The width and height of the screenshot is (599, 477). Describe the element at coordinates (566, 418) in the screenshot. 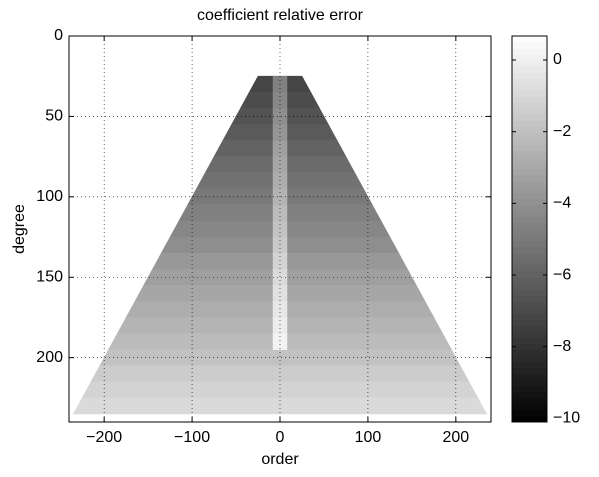

I see `colorbar-tick-label: −10` at that location.